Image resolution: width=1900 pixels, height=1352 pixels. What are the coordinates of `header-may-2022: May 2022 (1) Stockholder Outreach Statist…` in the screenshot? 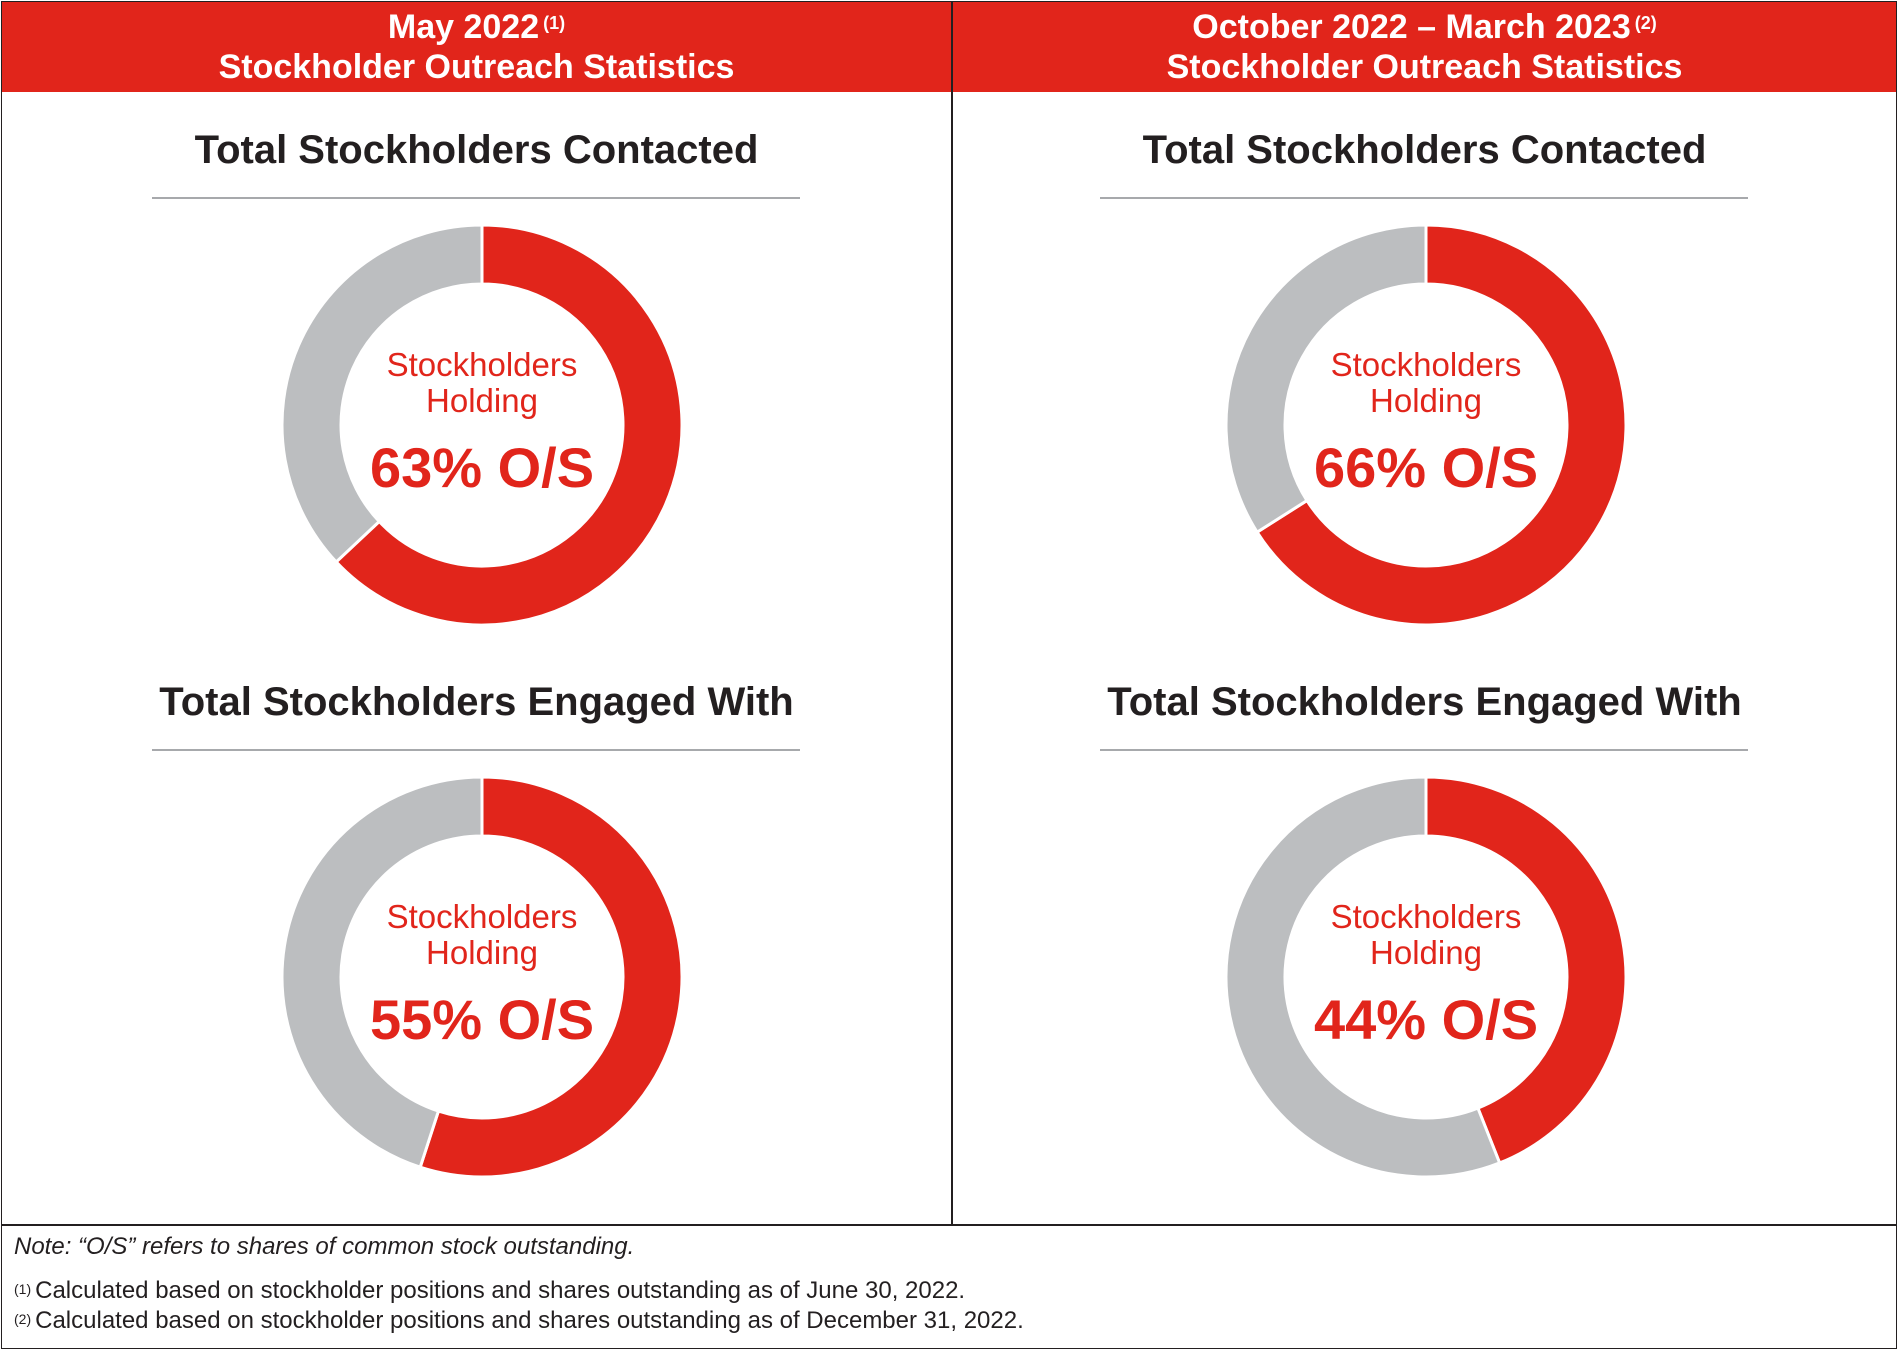 It's located at (476, 47).